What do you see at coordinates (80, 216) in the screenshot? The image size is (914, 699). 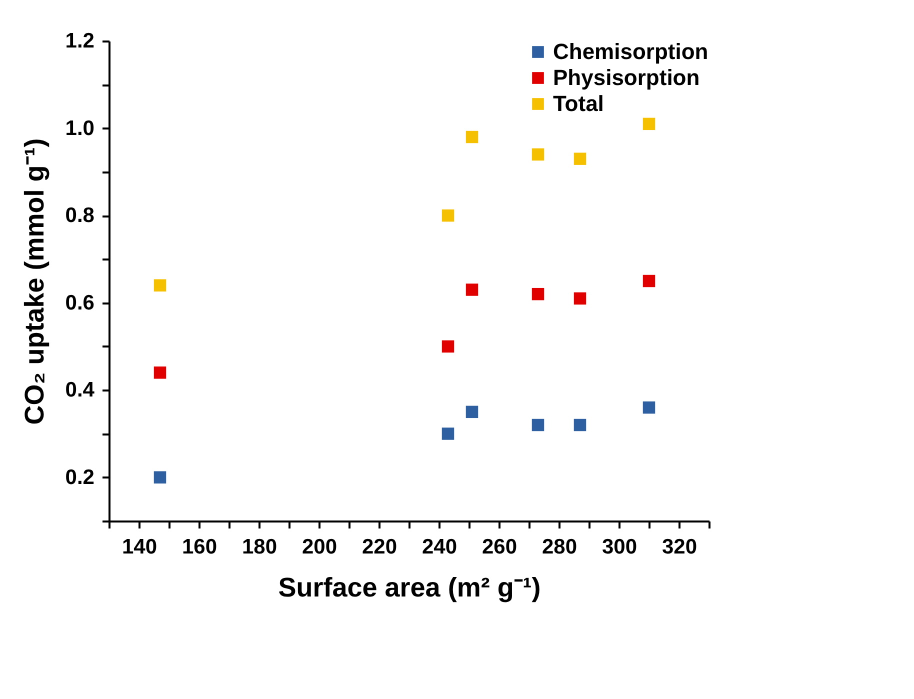 I see `y-tick-label: 0.8` at bounding box center [80, 216].